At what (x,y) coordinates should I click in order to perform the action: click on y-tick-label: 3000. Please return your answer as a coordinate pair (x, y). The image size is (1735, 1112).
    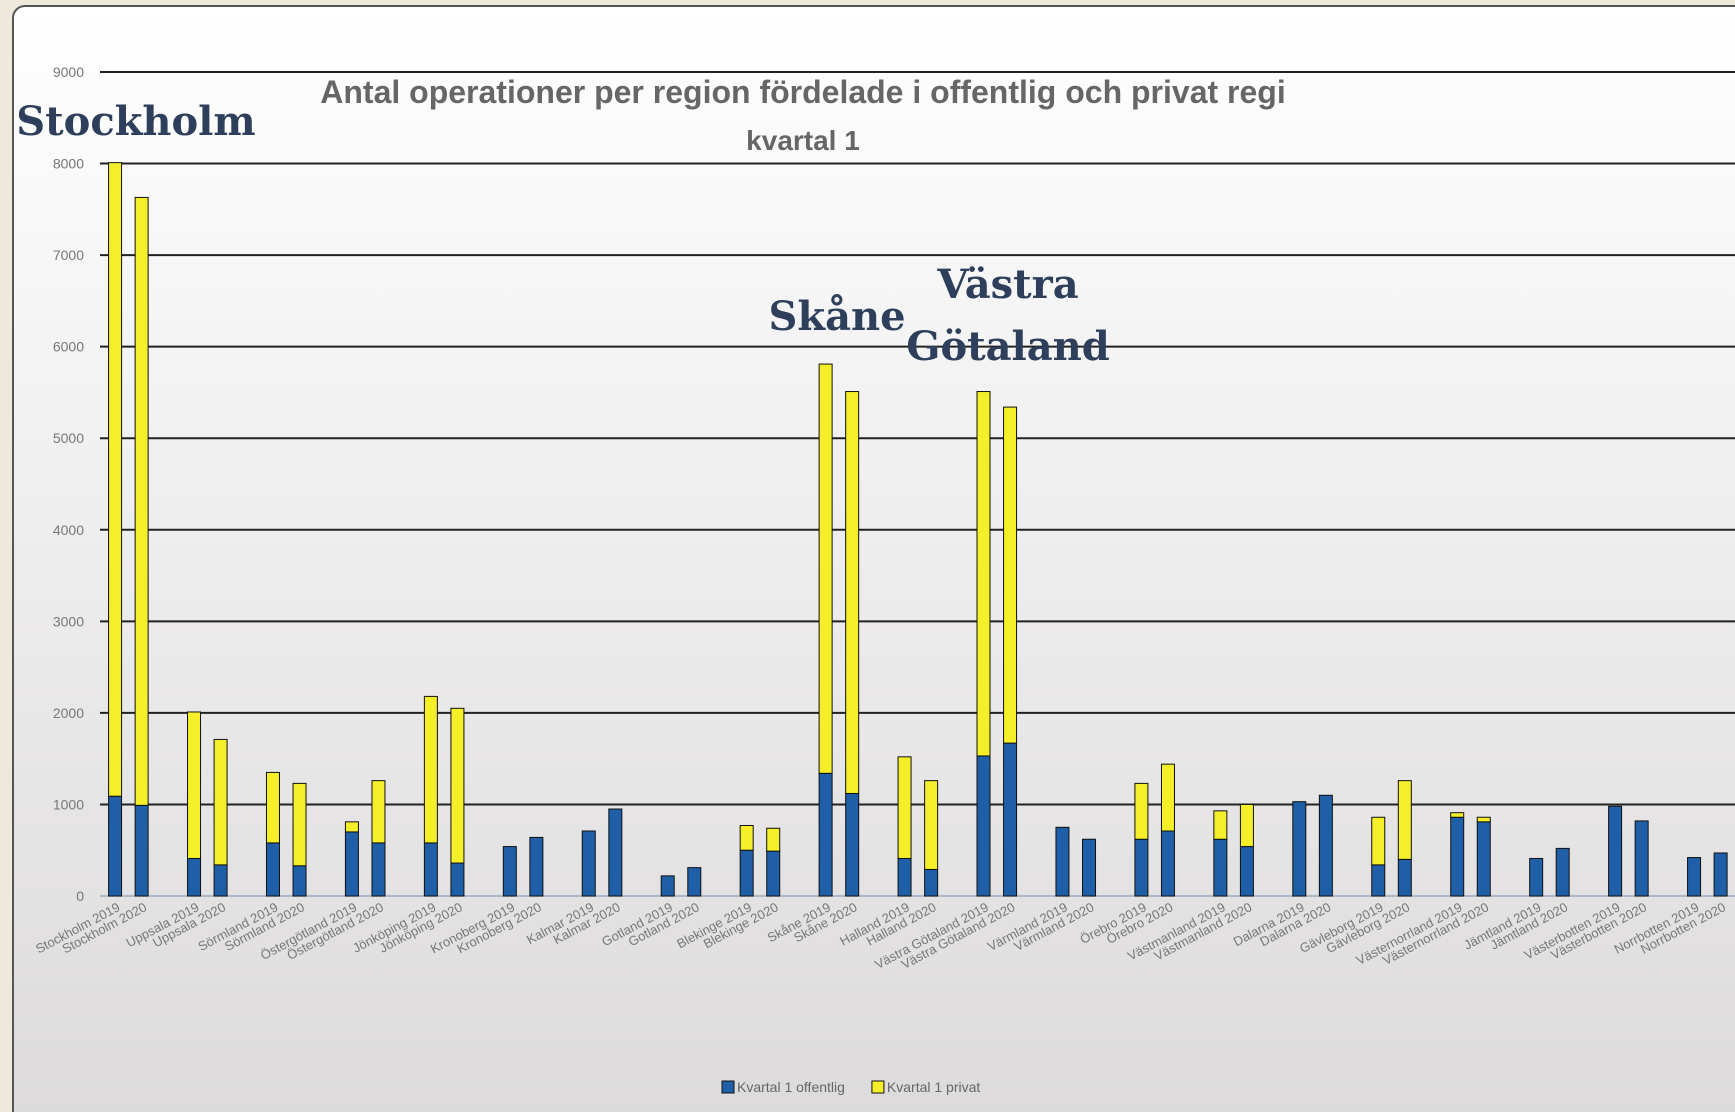
    Looking at the image, I should click on (68, 621).